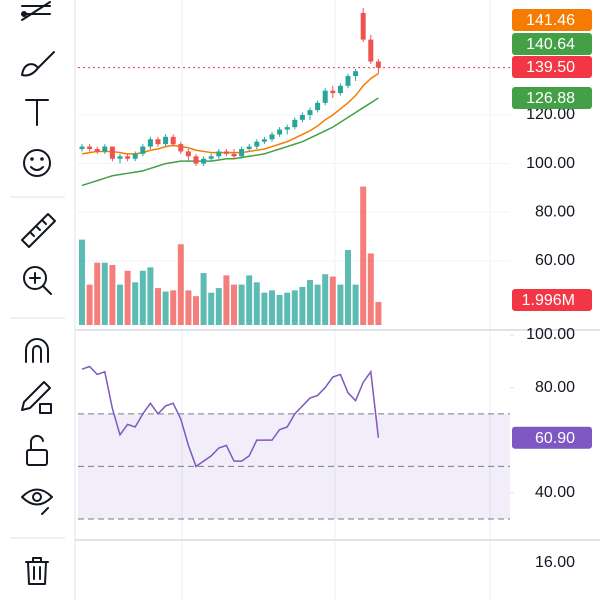 Image resolution: width=600 pixels, height=600 pixels. I want to click on y-tick-label: 16.00, so click(555, 562).